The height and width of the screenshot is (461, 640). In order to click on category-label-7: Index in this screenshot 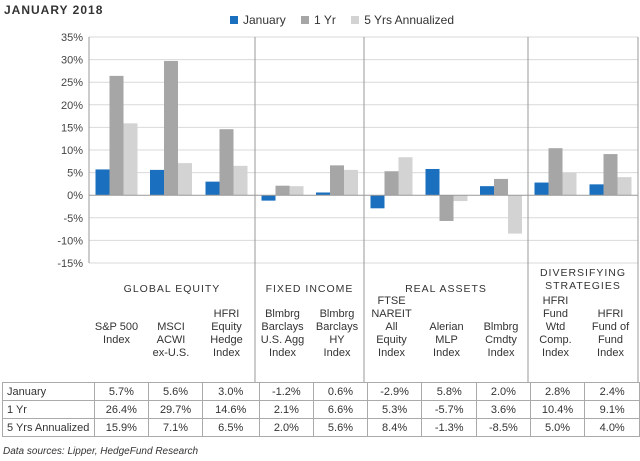, I will do `click(501, 353)`.